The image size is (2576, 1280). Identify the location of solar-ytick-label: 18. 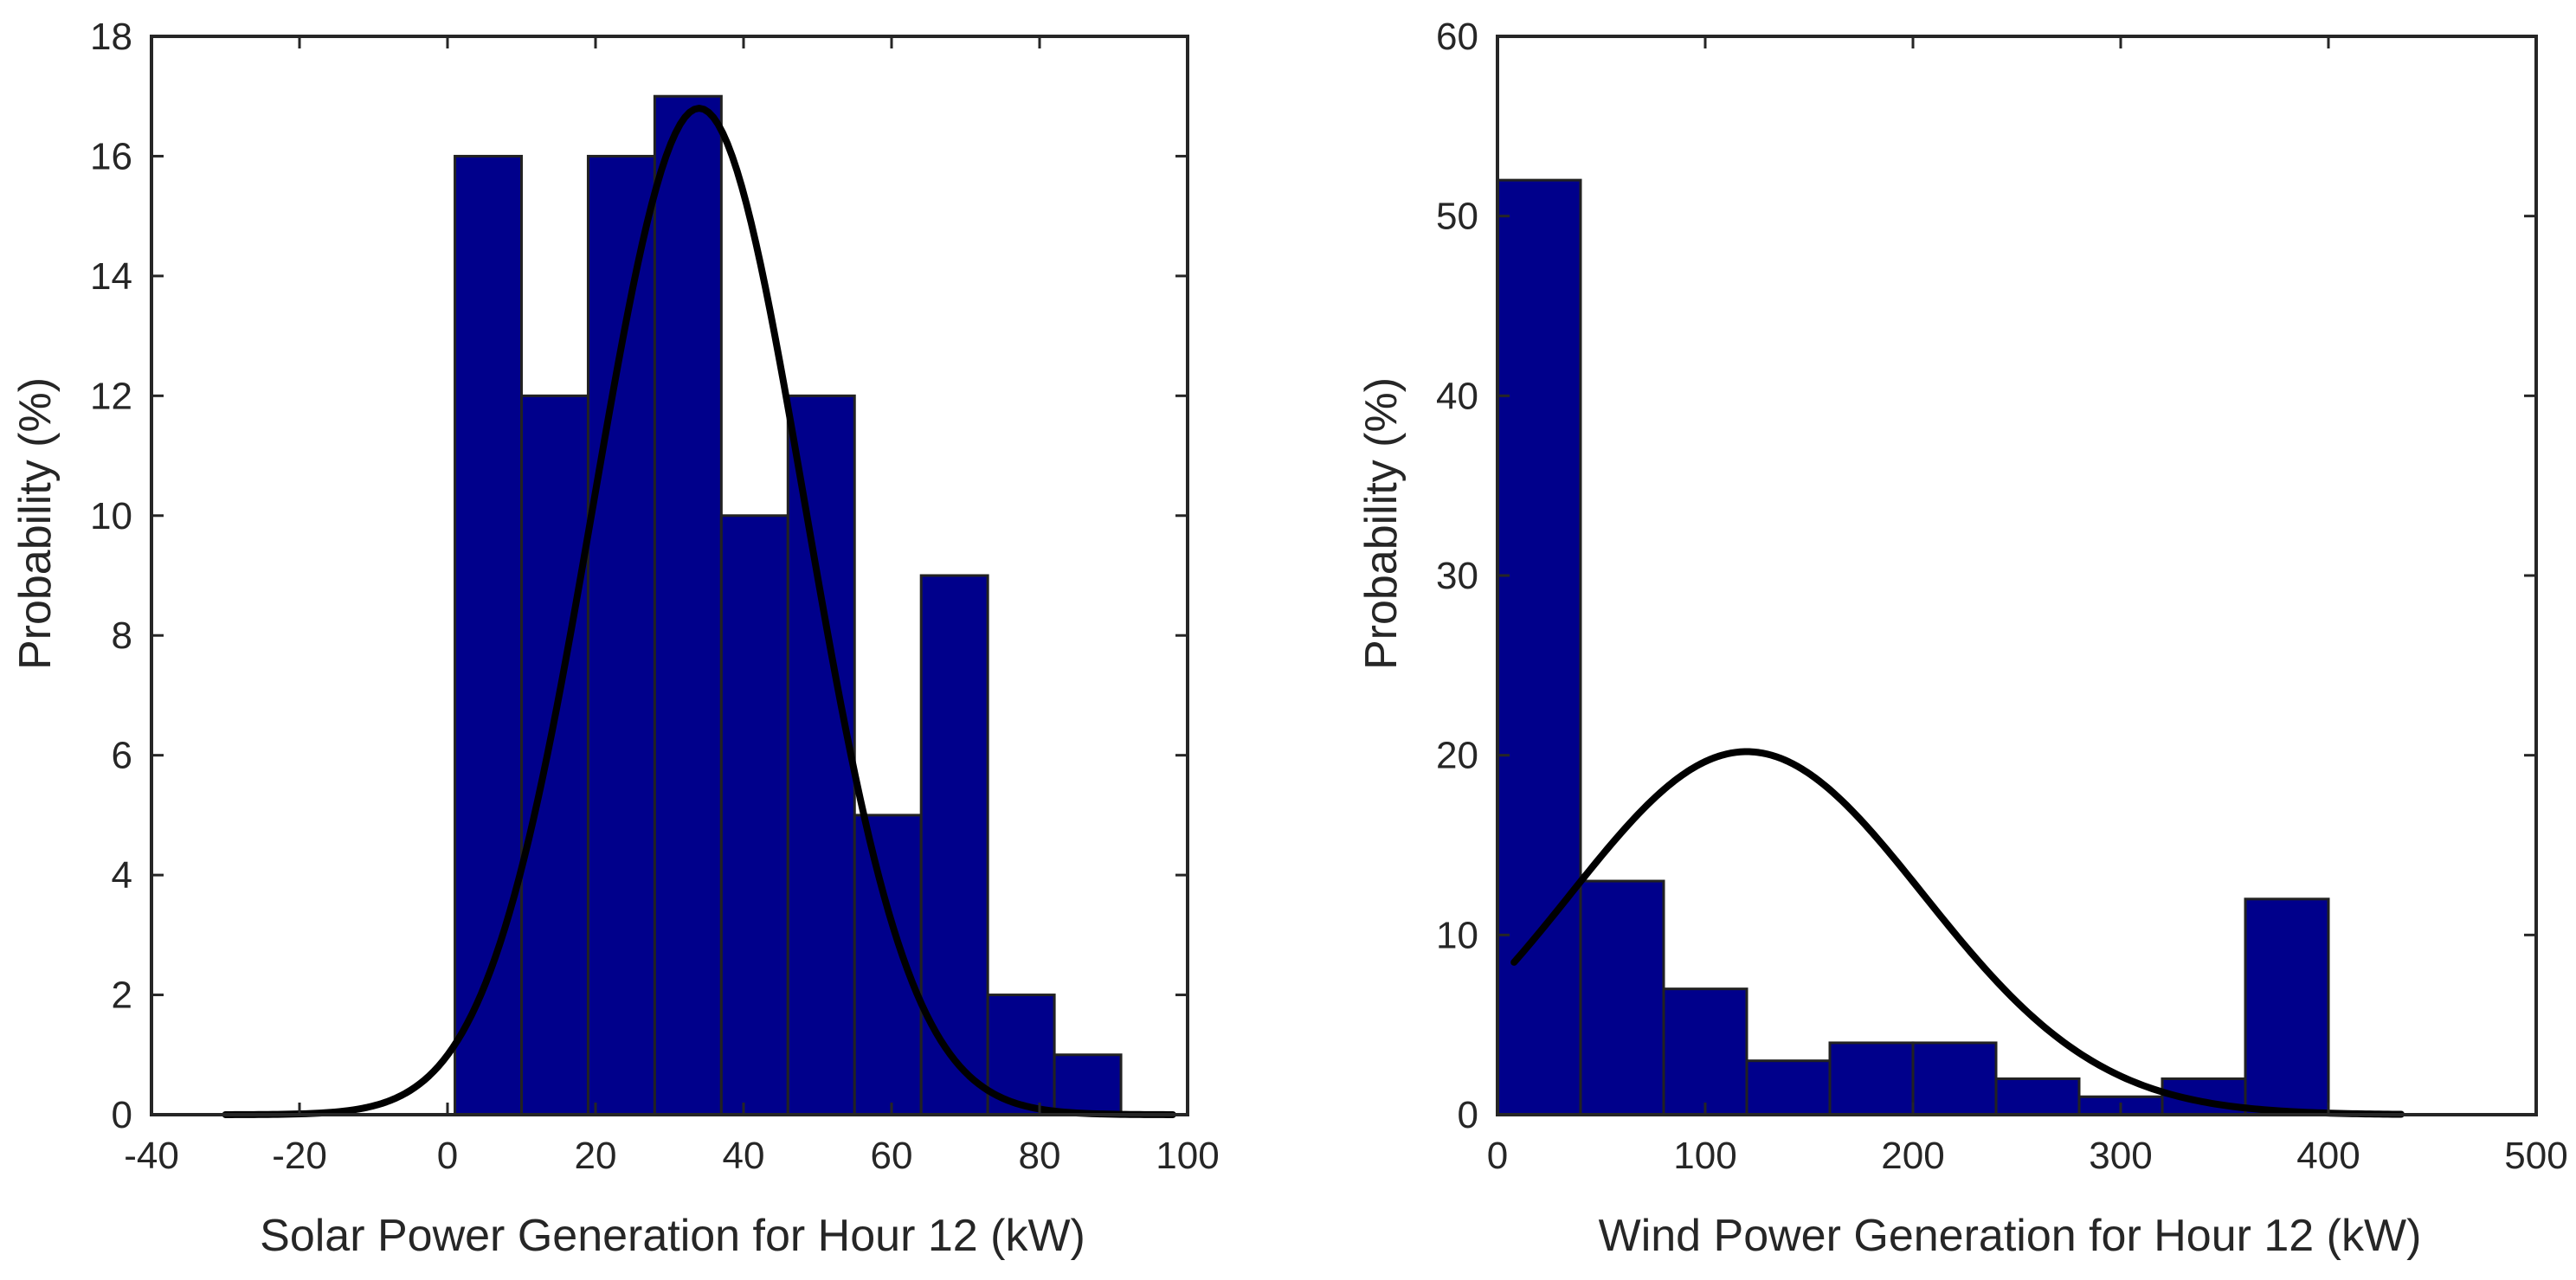
(111, 37).